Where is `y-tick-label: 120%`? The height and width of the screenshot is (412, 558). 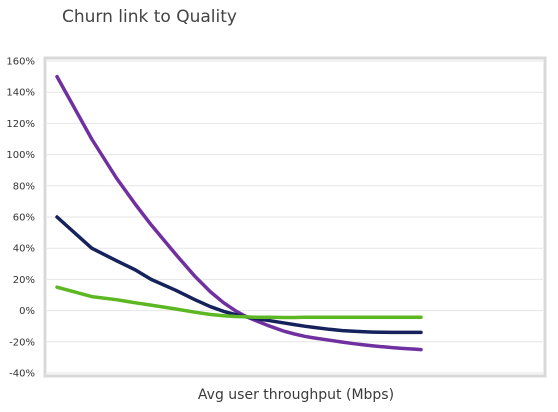
y-tick-label: 120% is located at coordinates (20, 124).